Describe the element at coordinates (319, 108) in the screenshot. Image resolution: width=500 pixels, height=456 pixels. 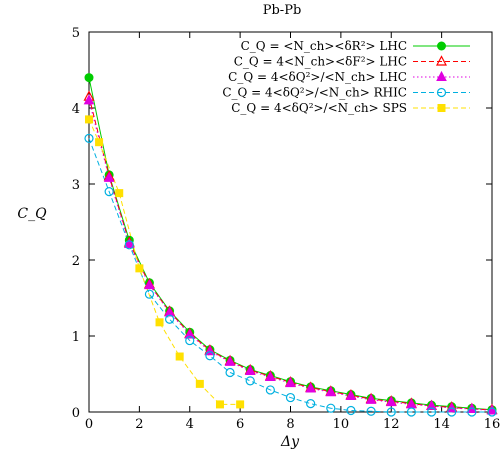
I see `legend-label: C_Q = 4<δQ²>/<N_ch> SPS` at that location.